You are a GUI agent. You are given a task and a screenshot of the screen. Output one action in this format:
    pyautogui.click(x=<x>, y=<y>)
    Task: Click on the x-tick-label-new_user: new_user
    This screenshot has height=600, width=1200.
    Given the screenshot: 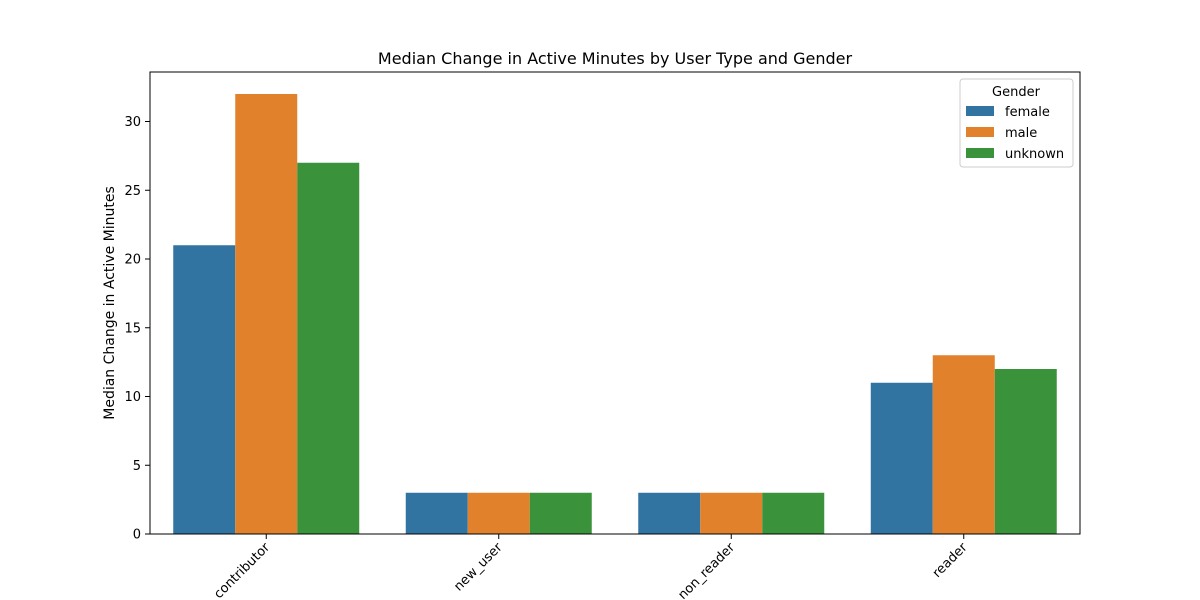 What is the action you would take?
    pyautogui.click(x=478, y=567)
    